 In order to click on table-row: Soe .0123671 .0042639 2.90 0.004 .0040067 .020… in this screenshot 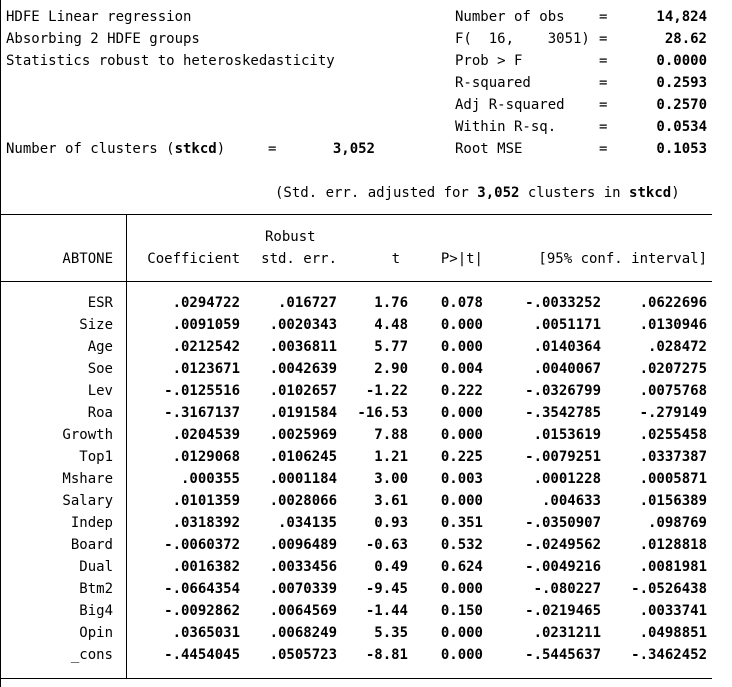, I will do `click(366, 369)`.